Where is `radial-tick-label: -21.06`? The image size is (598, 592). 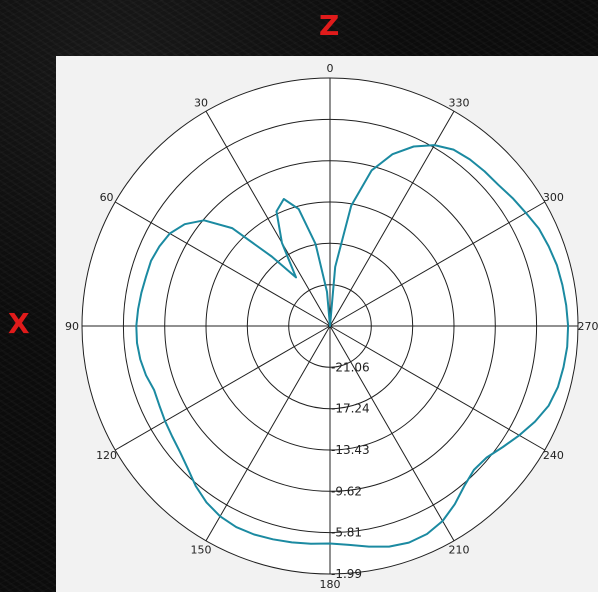 radial-tick-label: -21.06 is located at coordinates (350, 367).